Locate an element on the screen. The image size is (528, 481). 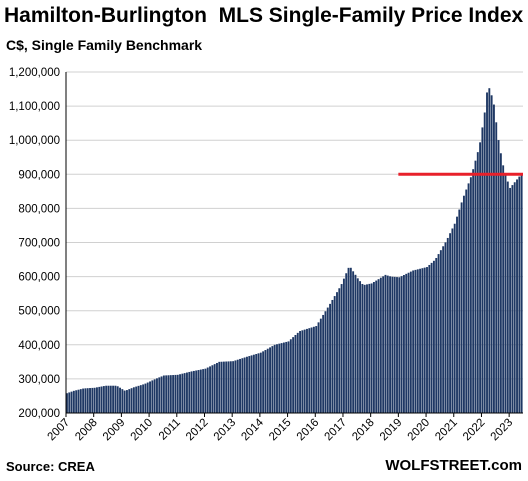
x-tick-label: 2017 is located at coordinates (336, 430).